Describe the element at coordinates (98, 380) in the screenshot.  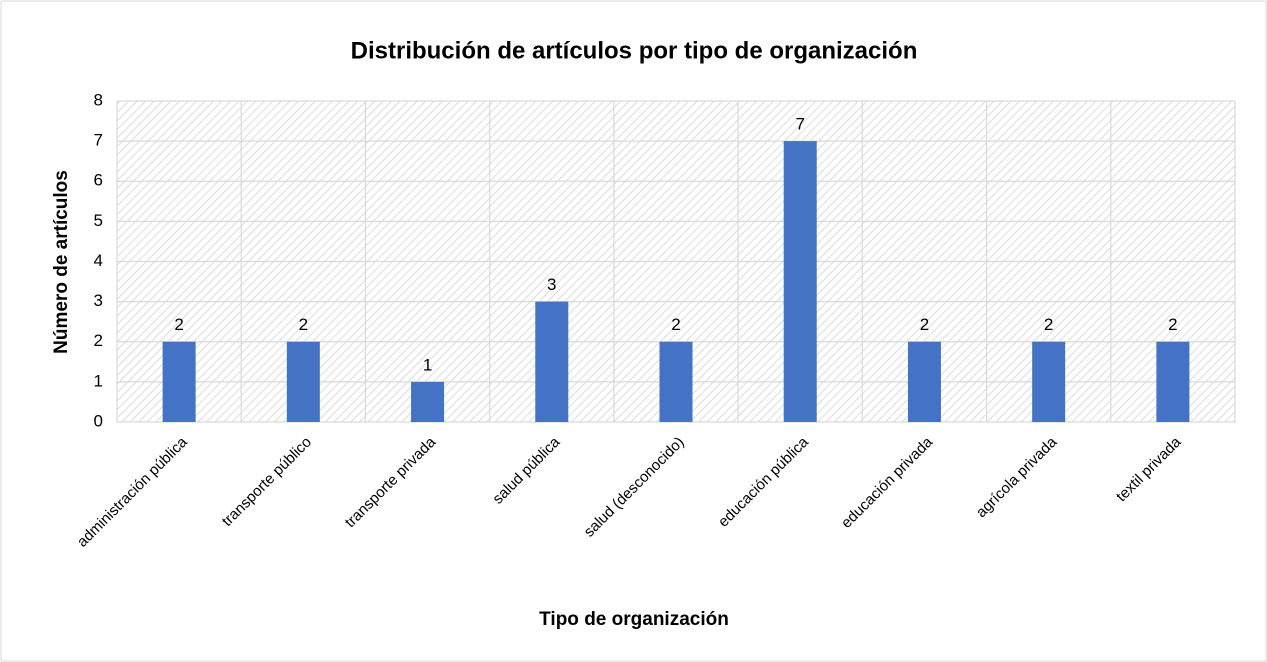
I see `y-tick-label: 1` at that location.